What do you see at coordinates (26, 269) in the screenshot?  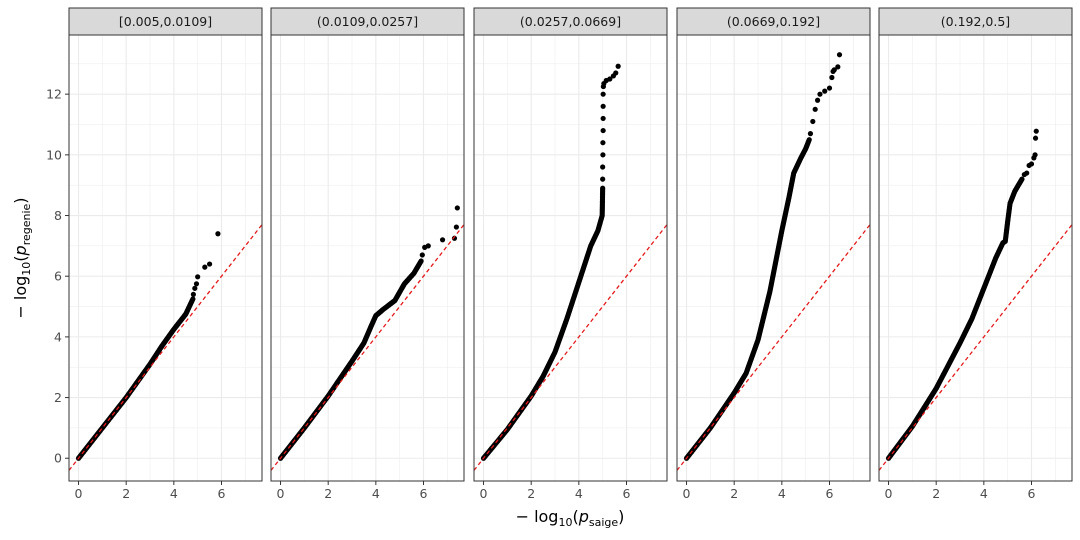 I see `y-title-base: 10` at bounding box center [26, 269].